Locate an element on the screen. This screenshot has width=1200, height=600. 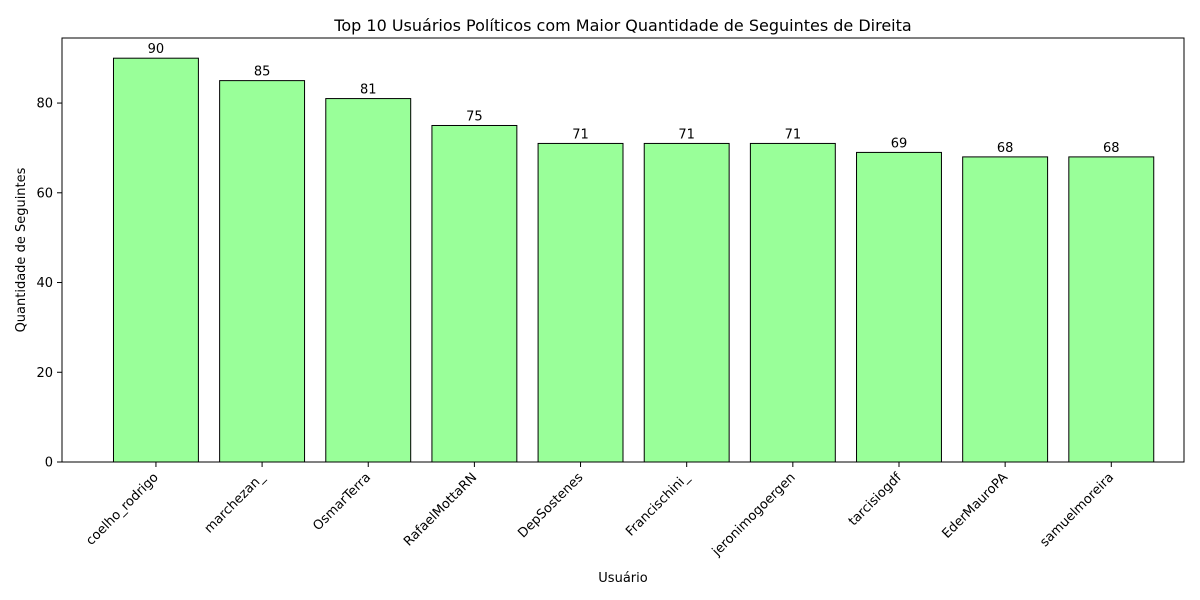
bar-tarcisiogdf is located at coordinates (899, 307).